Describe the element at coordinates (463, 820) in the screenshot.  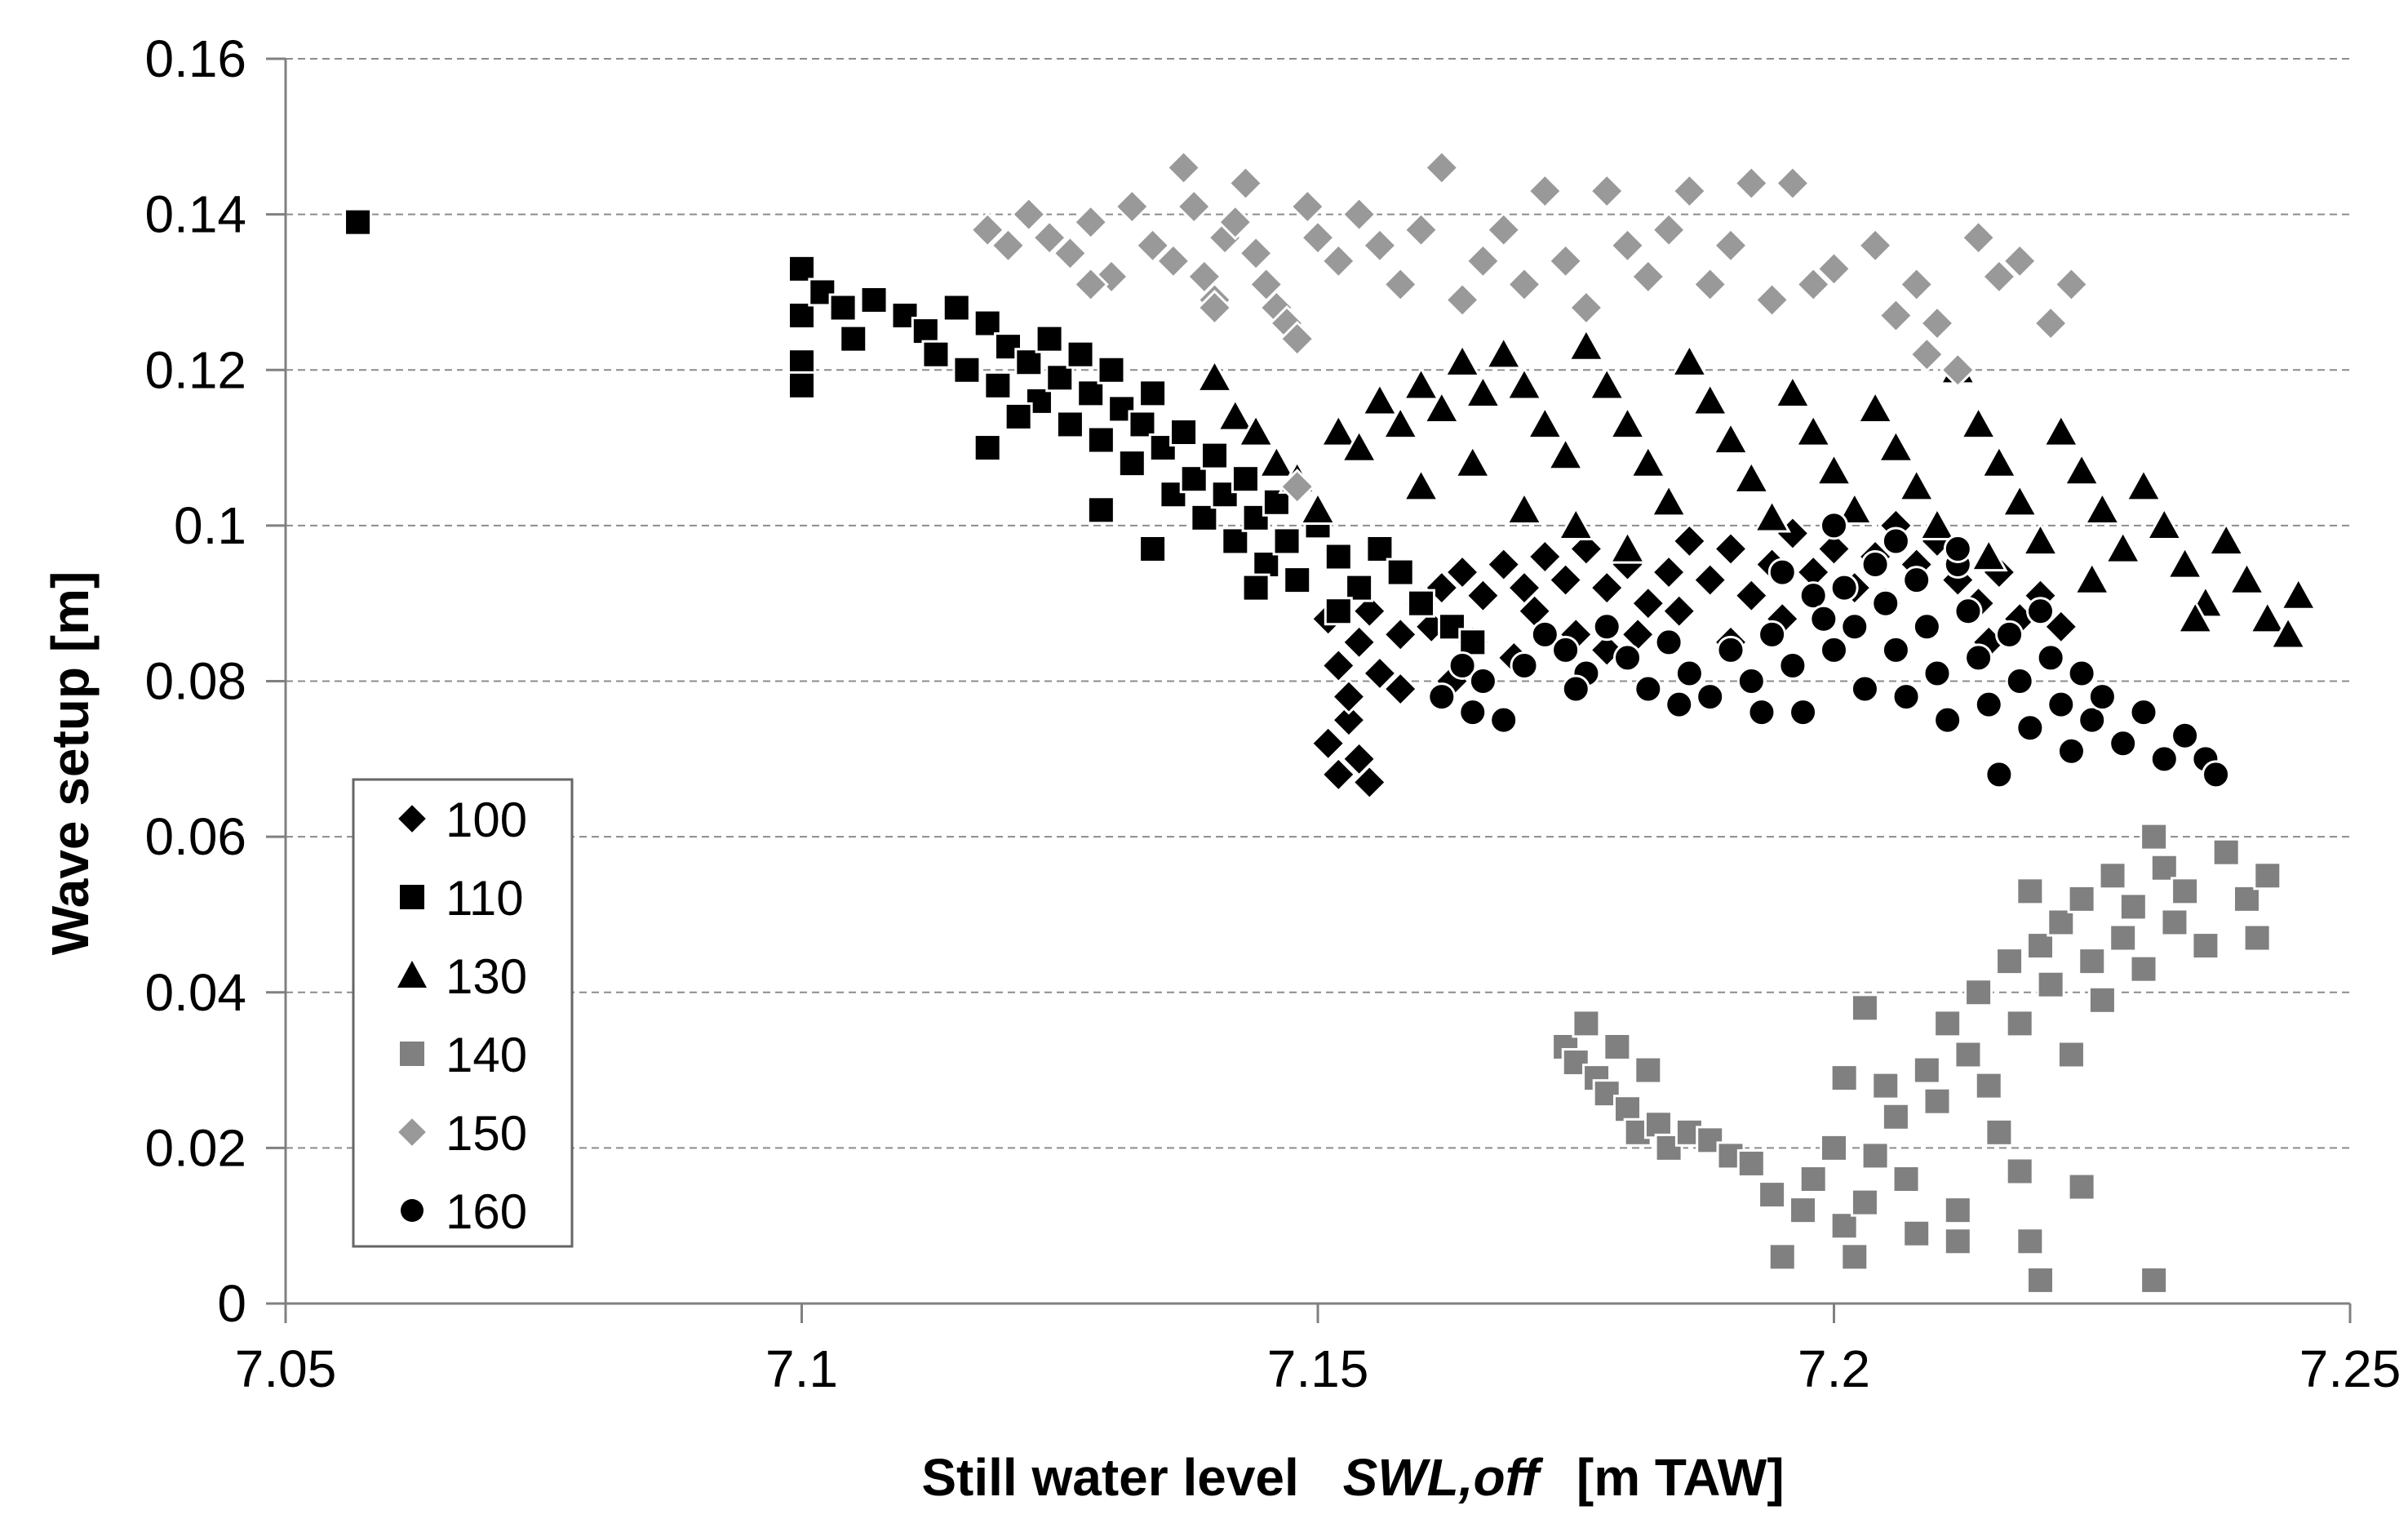
I see `legend-entry: 100` at that location.